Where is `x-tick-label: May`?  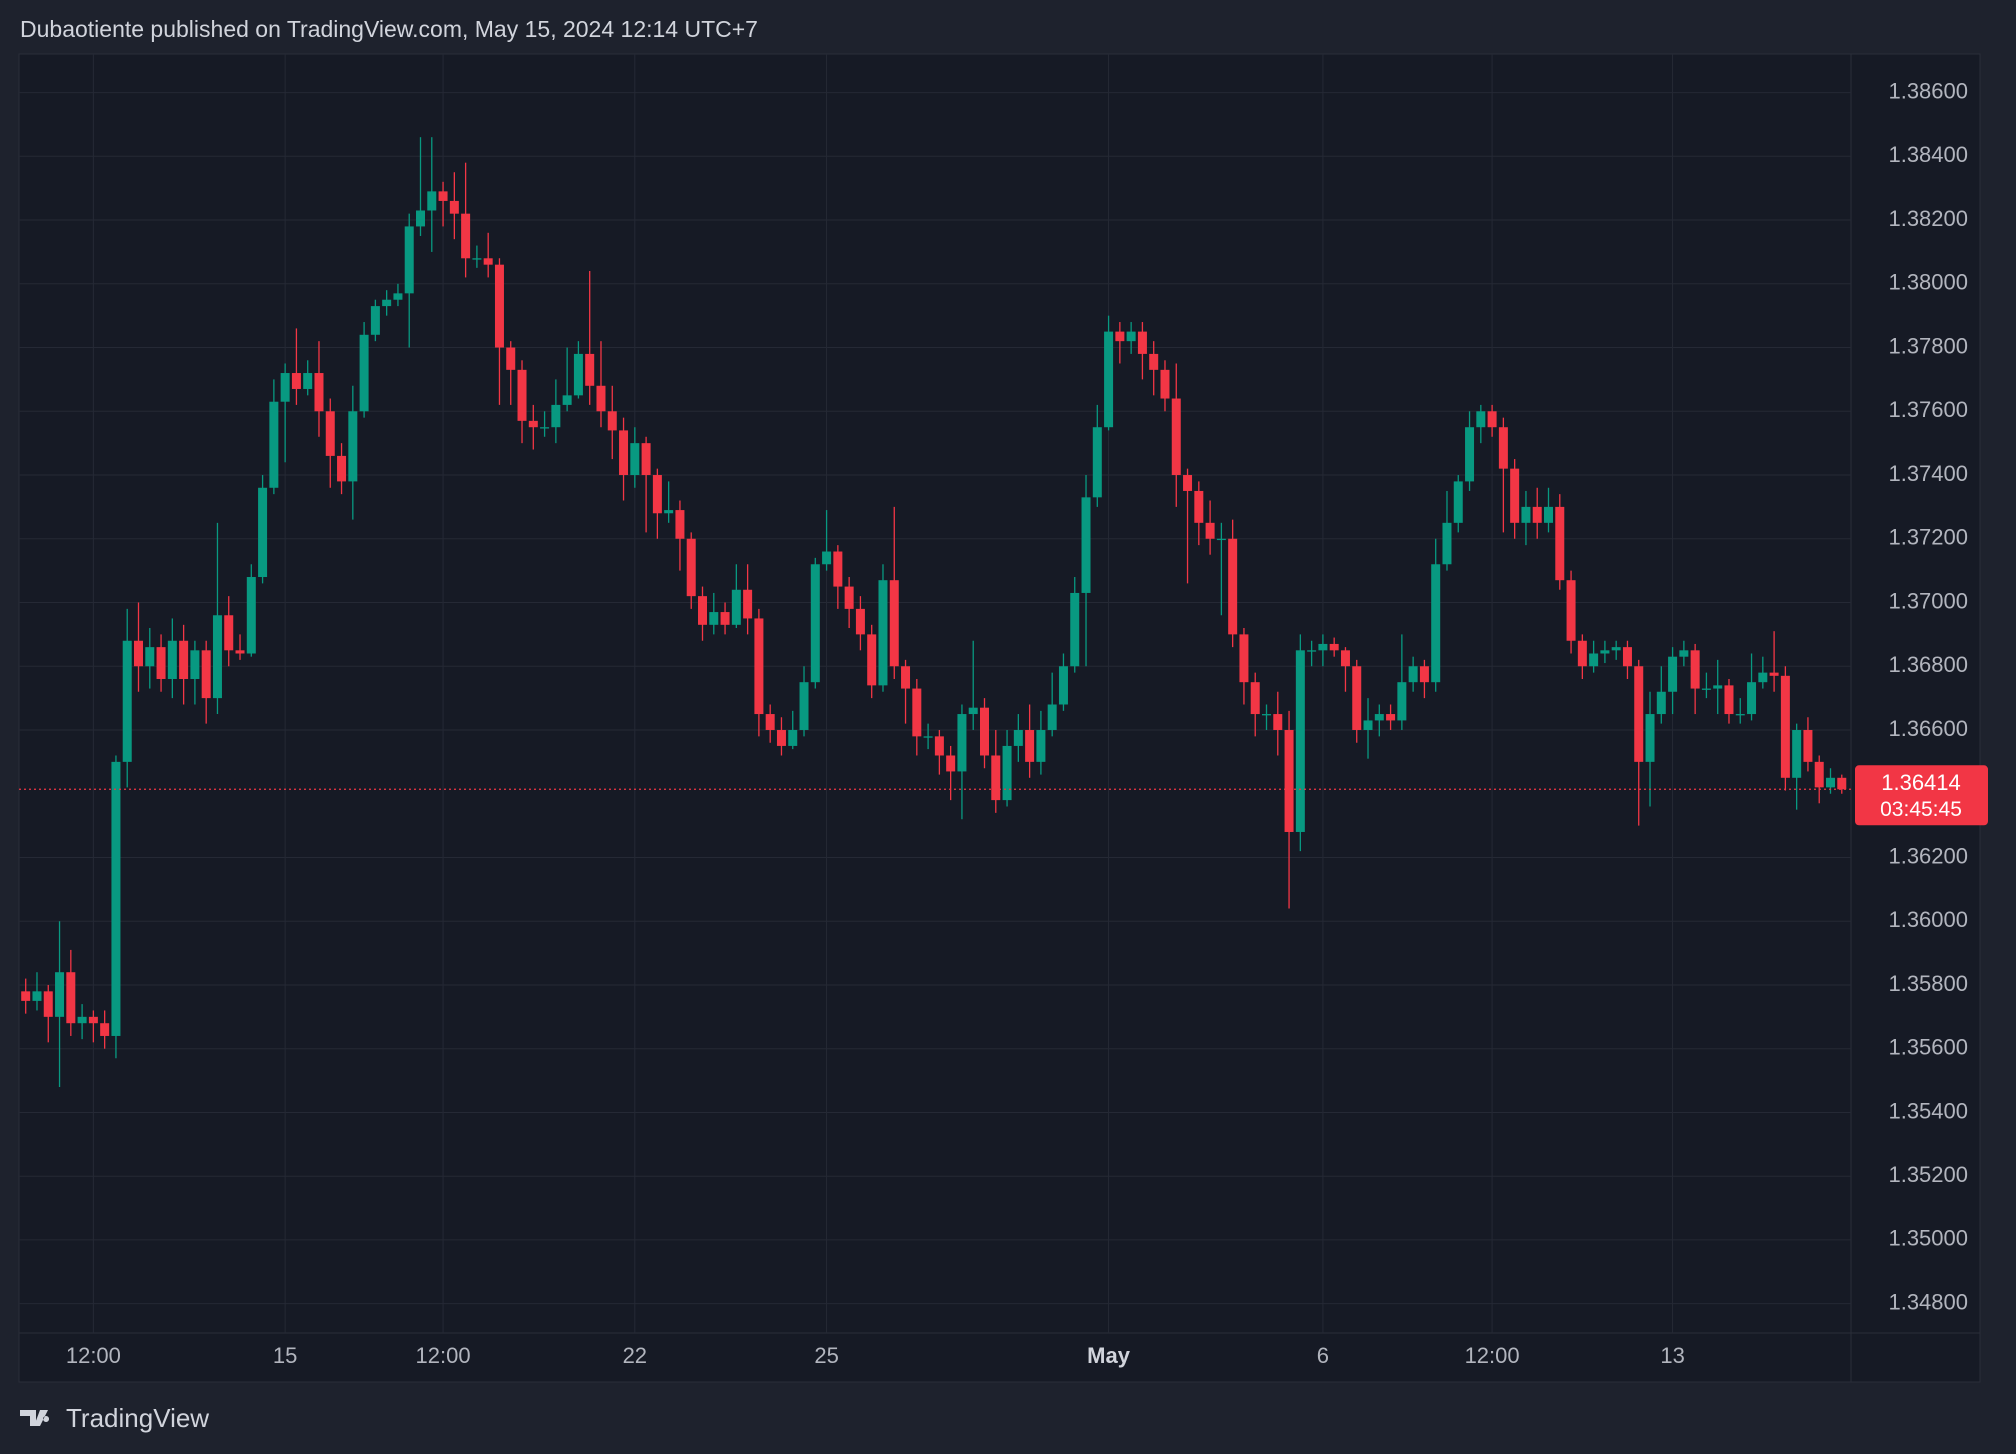
x-tick-label: May is located at coordinates (1109, 1355).